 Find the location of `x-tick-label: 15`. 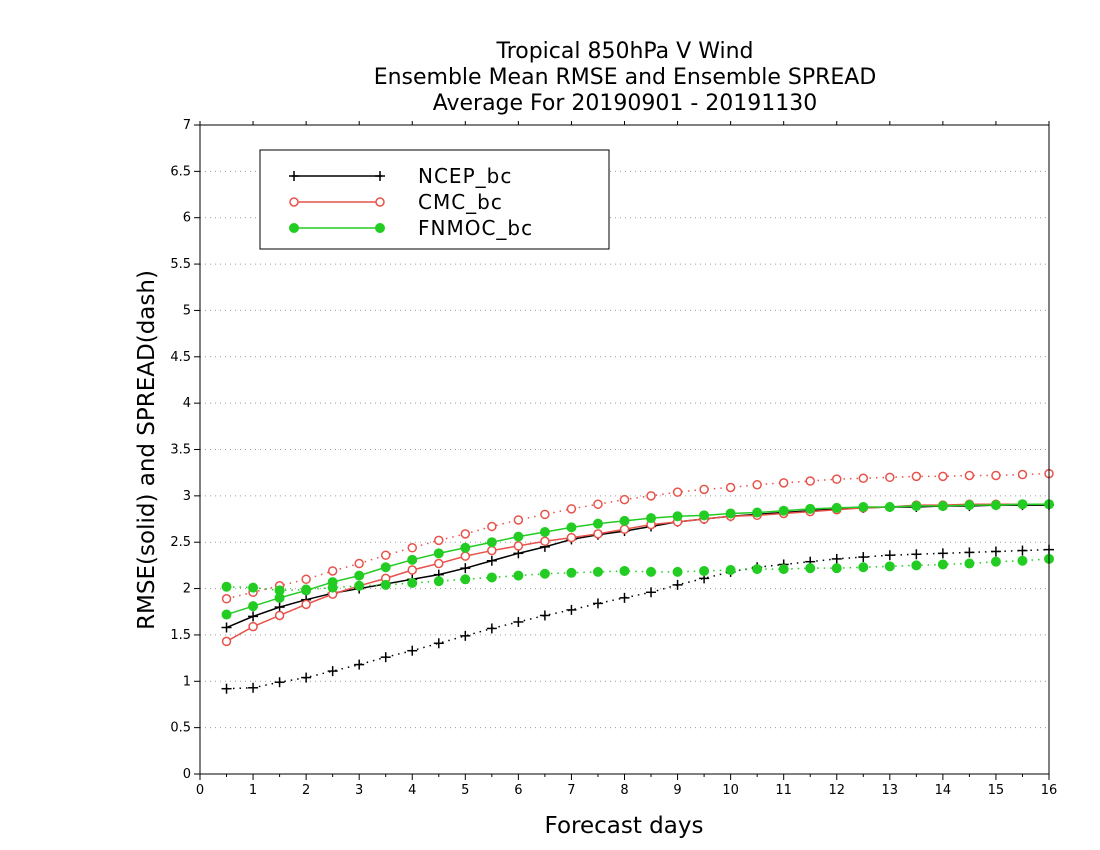

x-tick-label: 15 is located at coordinates (996, 790).